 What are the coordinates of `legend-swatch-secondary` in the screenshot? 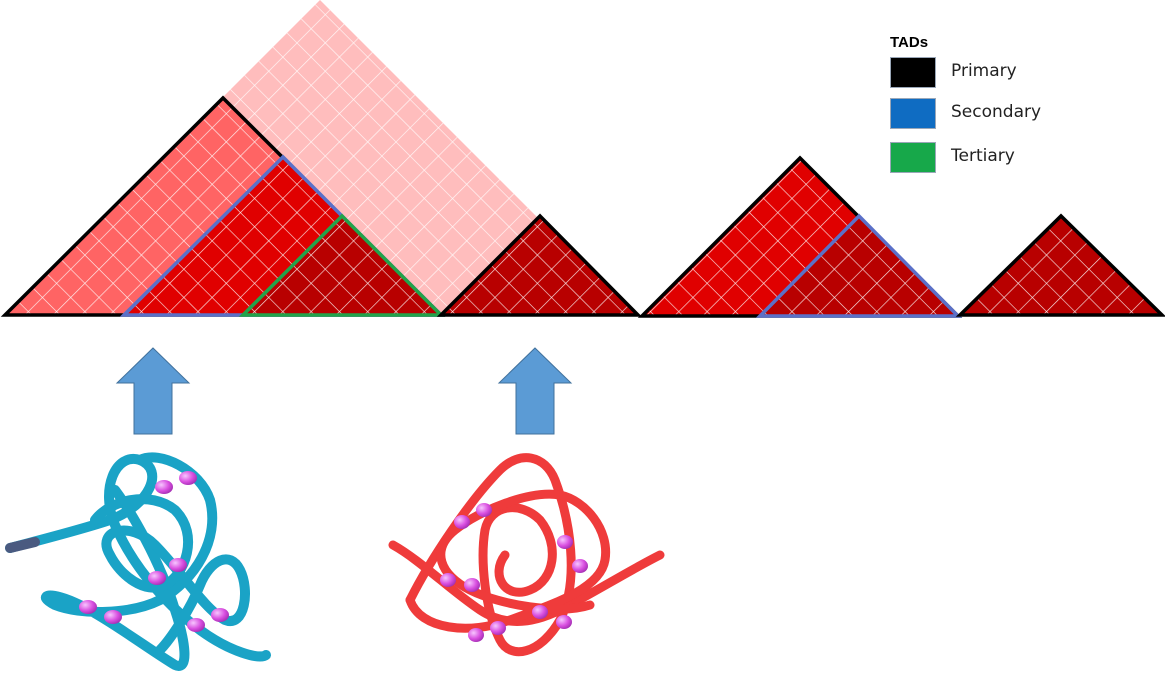 It's located at (913, 113).